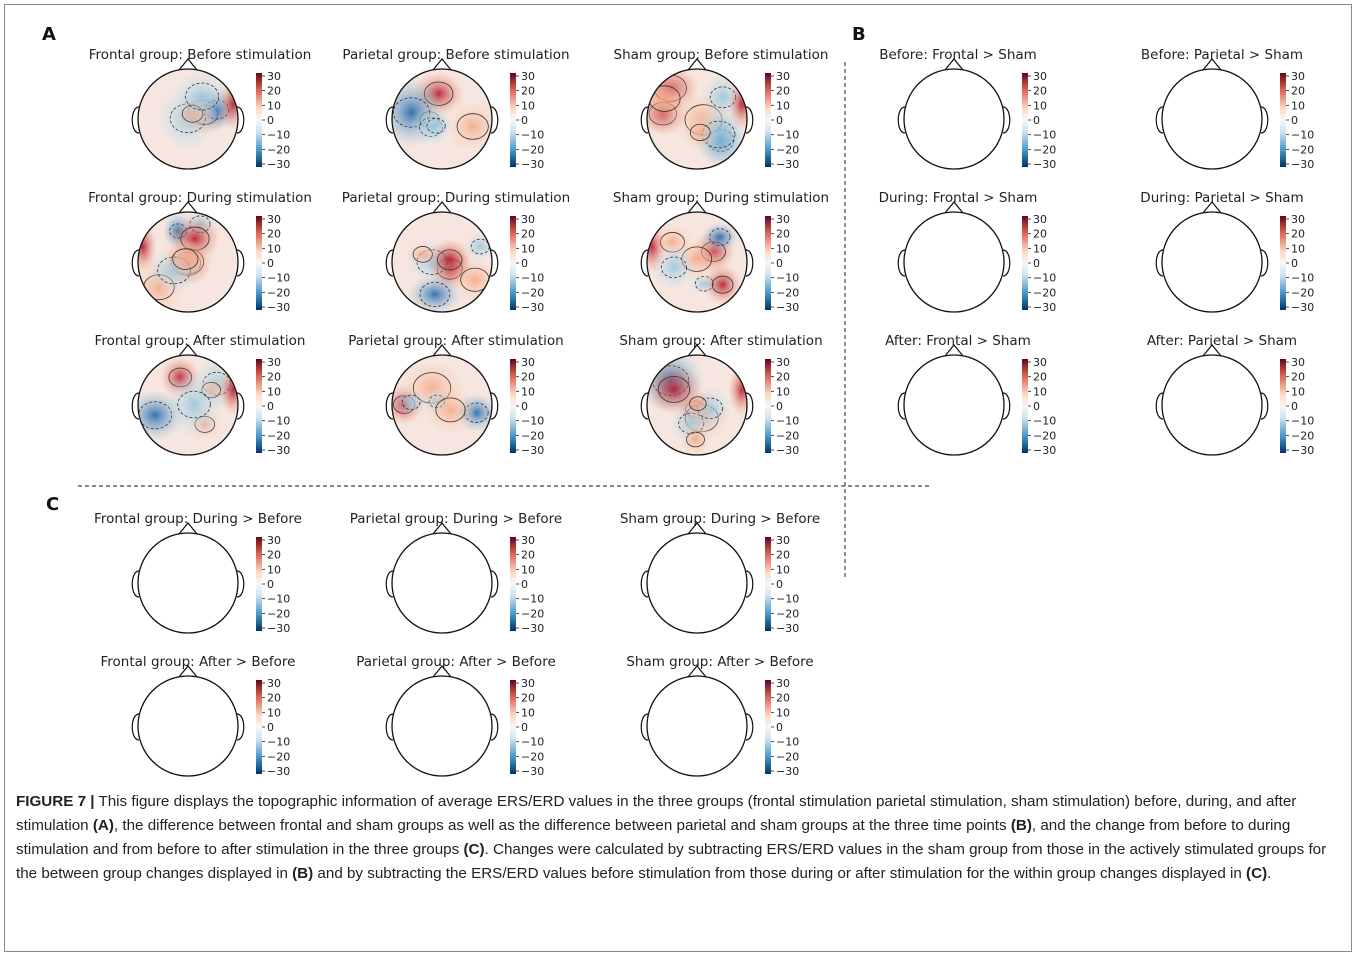 The image size is (1357, 957). Describe the element at coordinates (721, 55) in the screenshot. I see `topomap-title: Sham group: Before stimulation` at that location.